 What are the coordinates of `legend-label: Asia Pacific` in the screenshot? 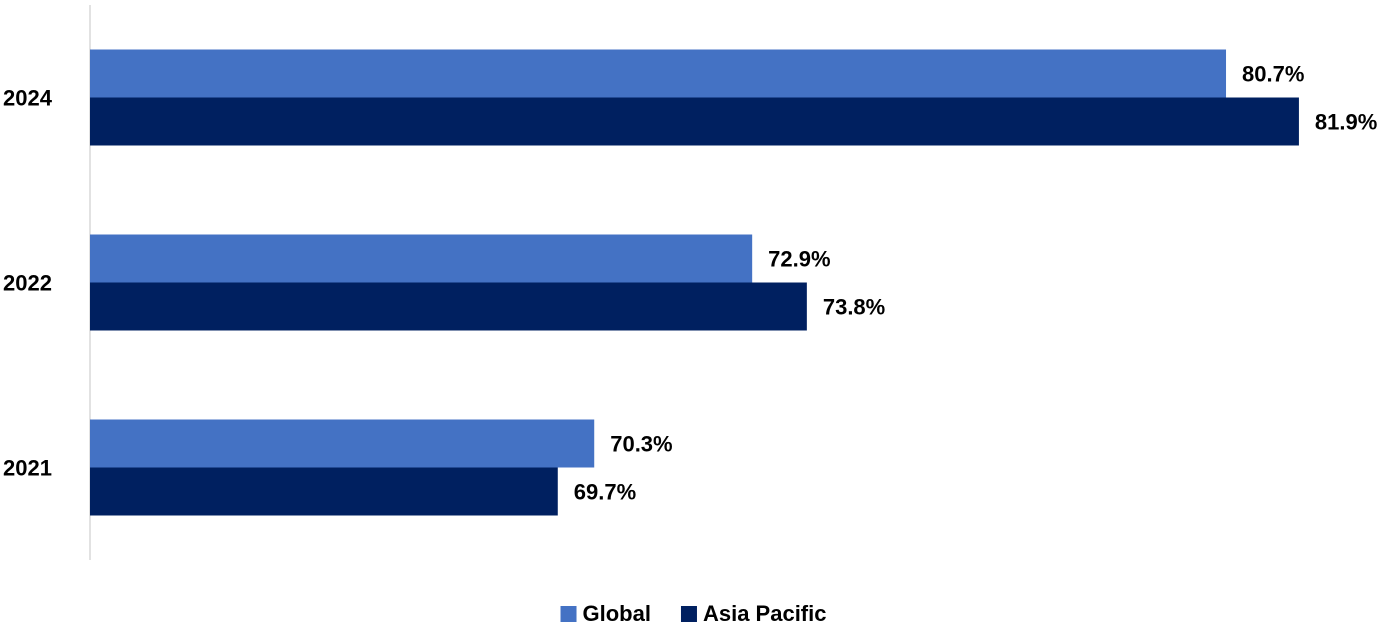 It's located at (765, 613).